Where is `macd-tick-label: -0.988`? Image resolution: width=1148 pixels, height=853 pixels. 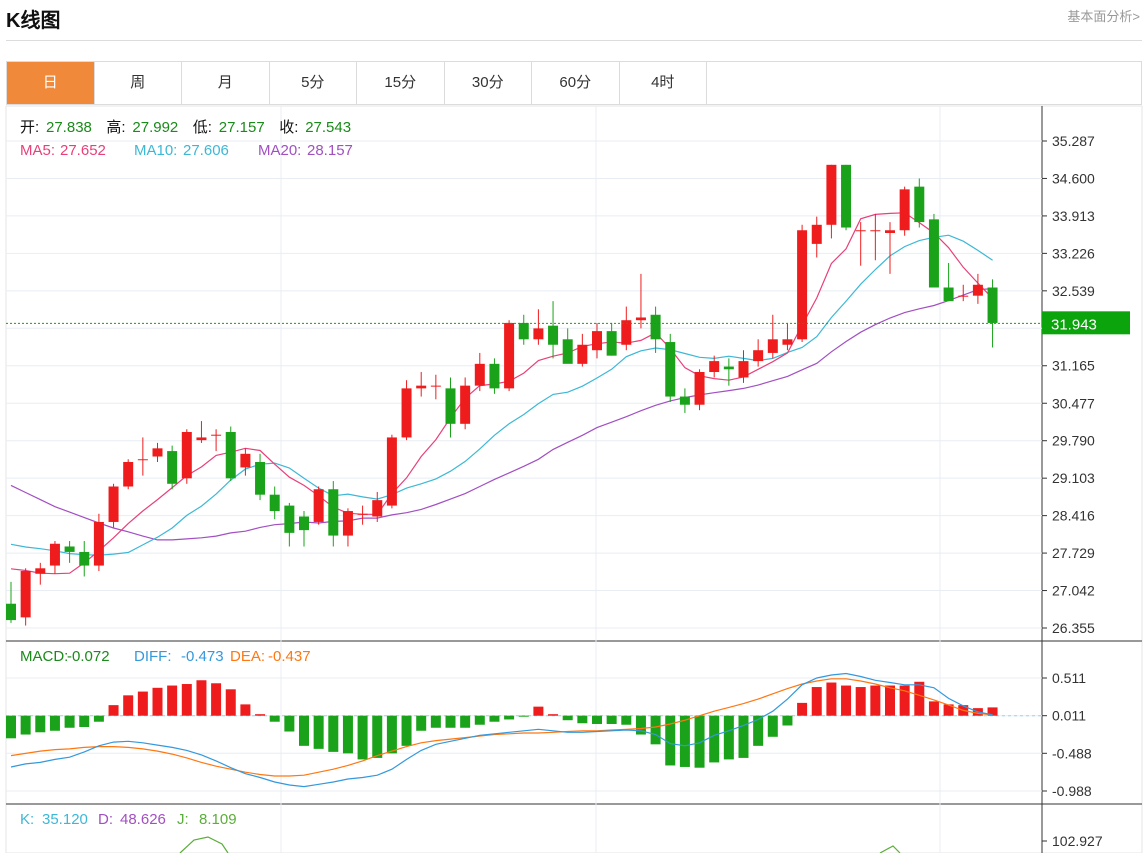 macd-tick-label: -0.988 is located at coordinates (1072, 791).